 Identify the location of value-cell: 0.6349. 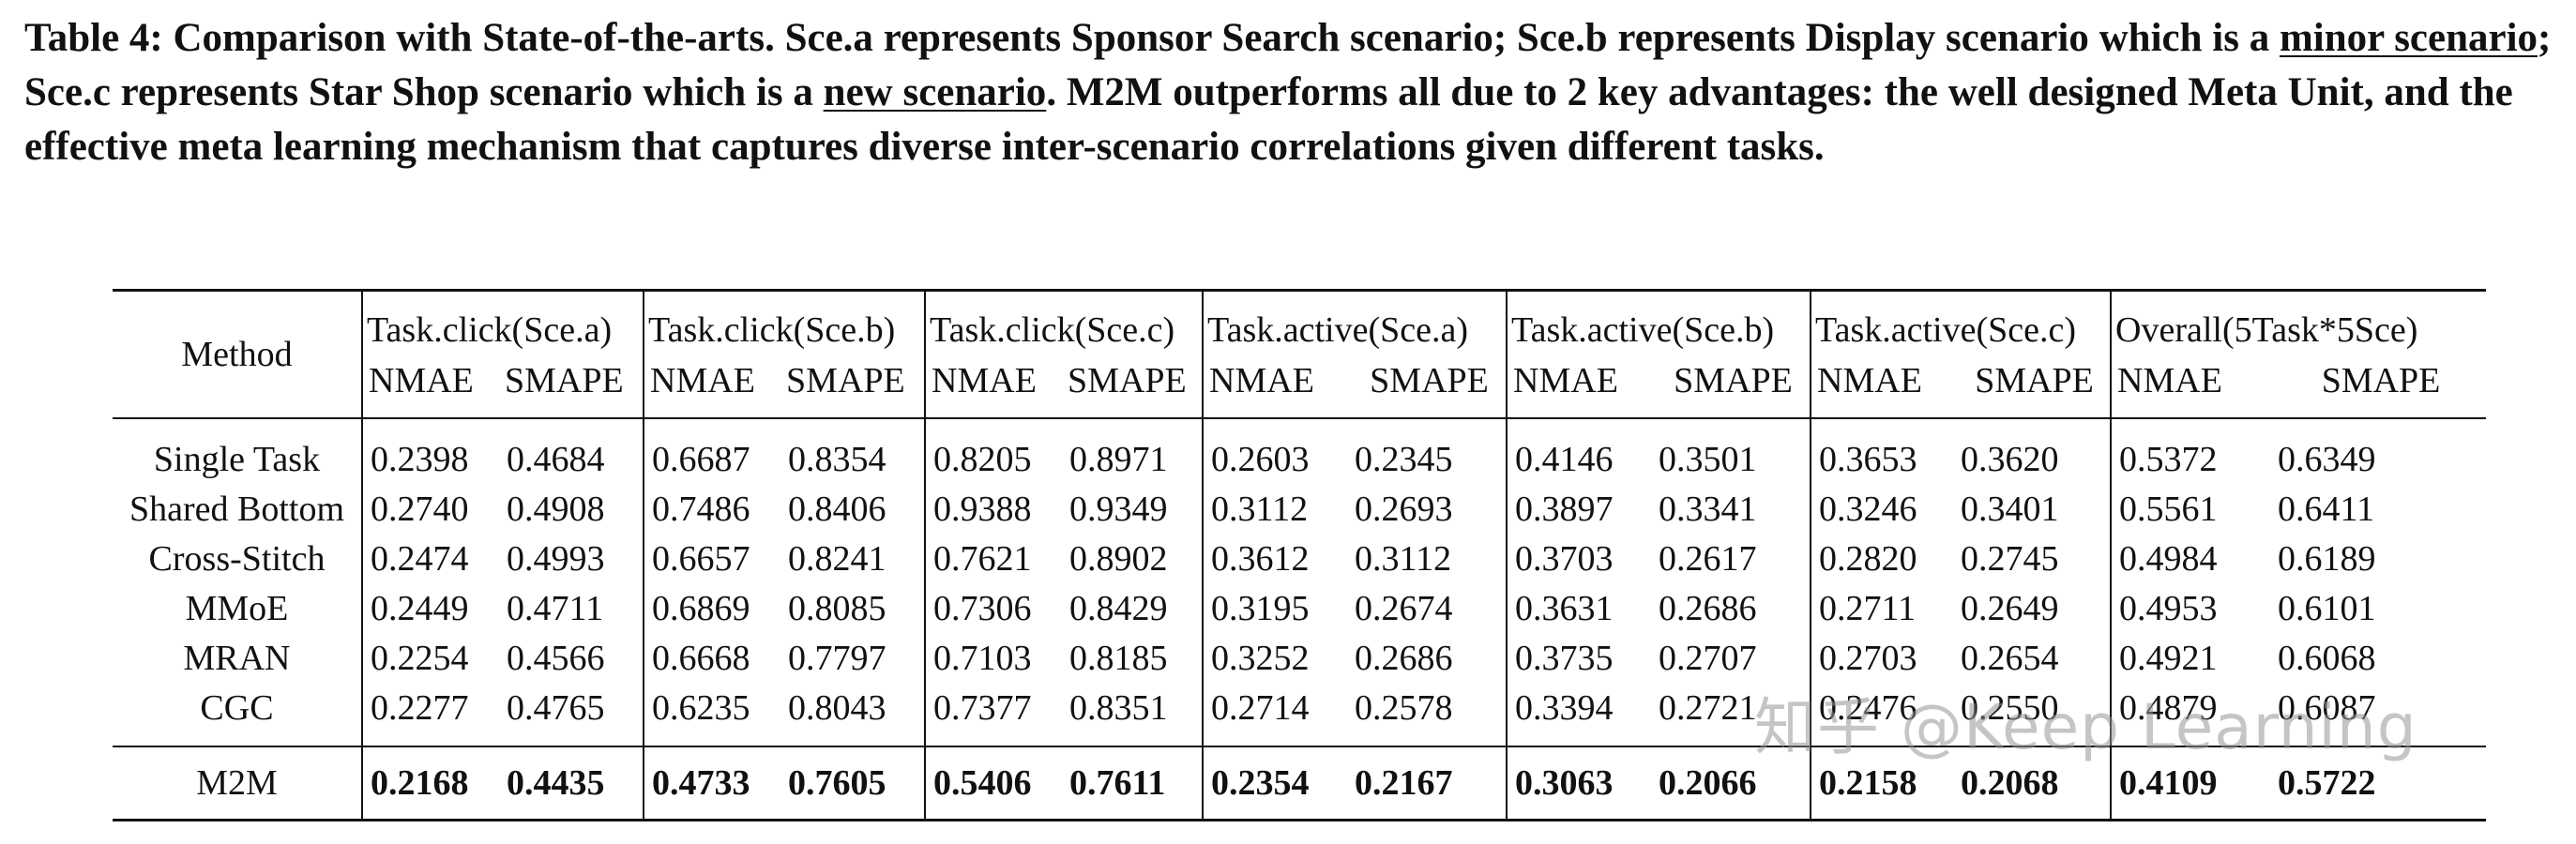
(2327, 459).